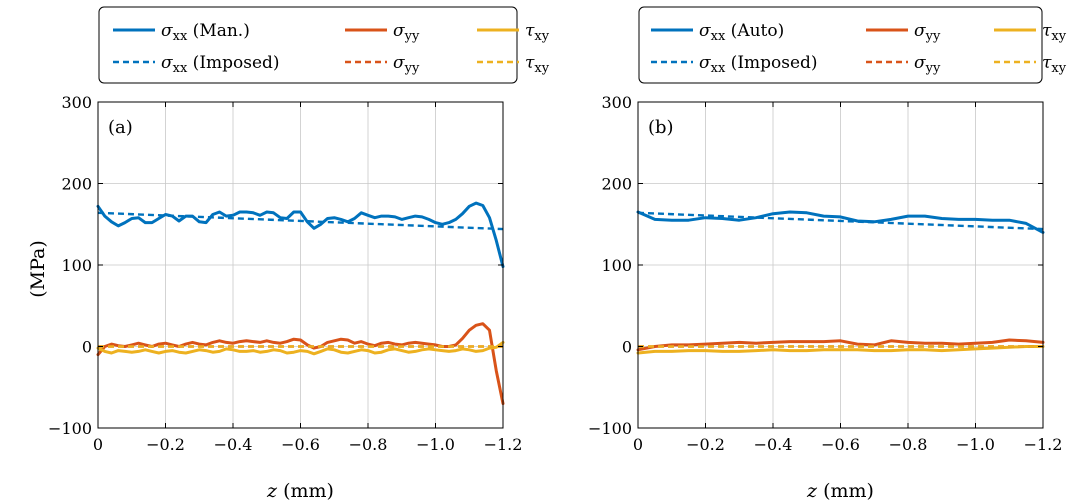 This screenshot has width=1077, height=501. I want to click on panel-label: (a), so click(120, 127).